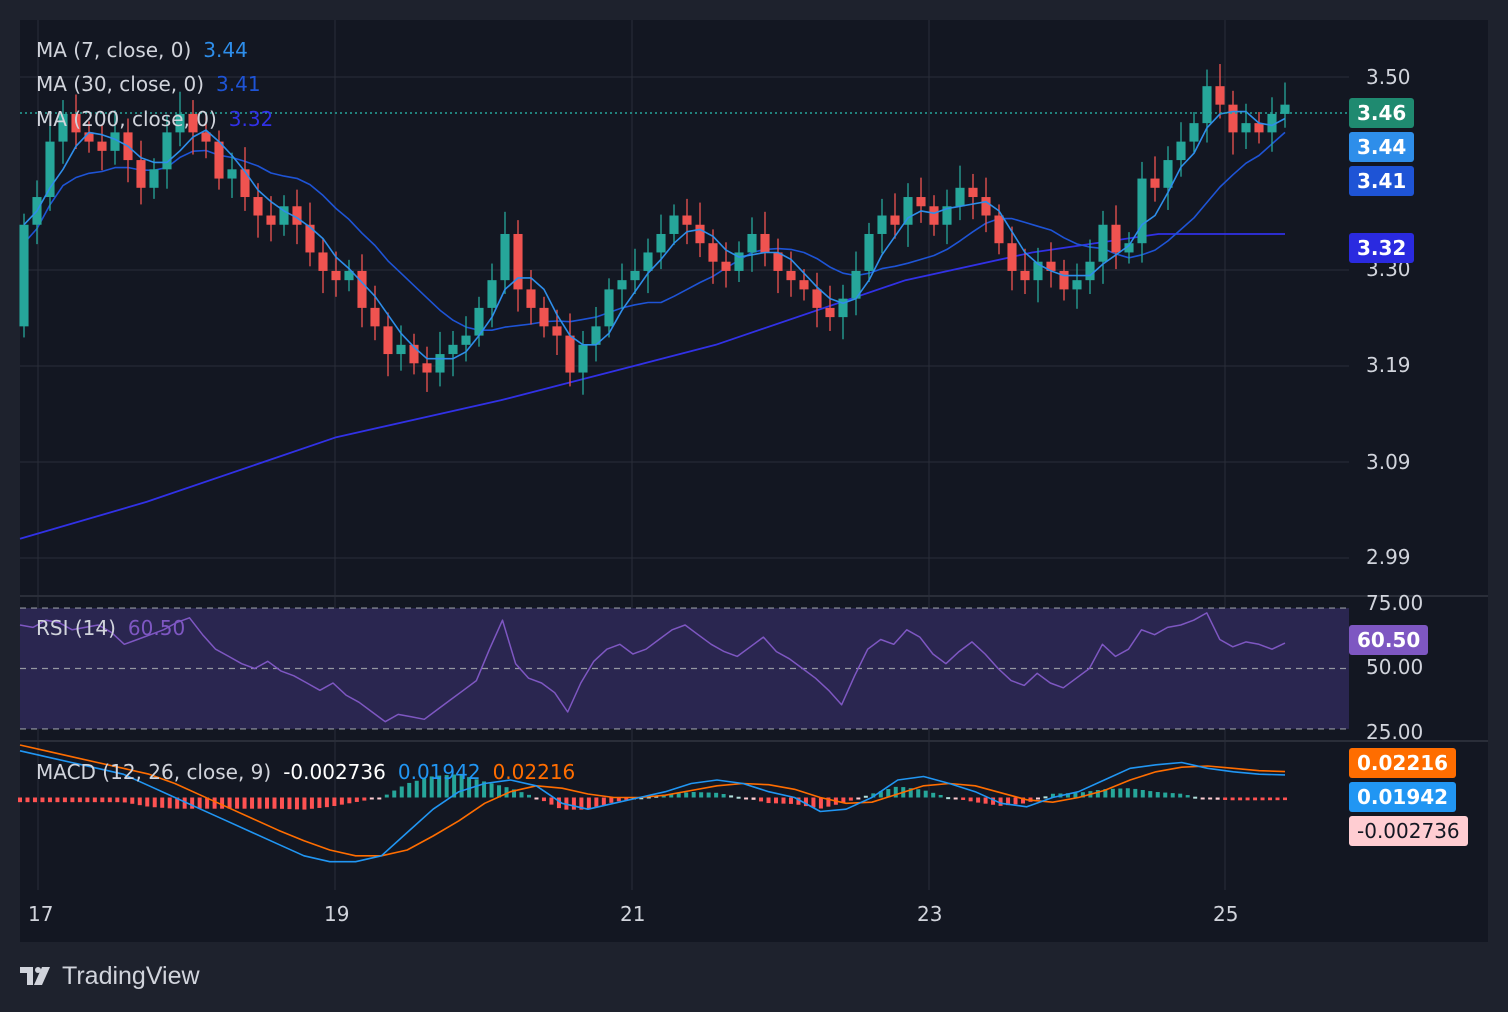 The image size is (1508, 1012). What do you see at coordinates (225, 50) in the screenshot?
I see `legend-ma7-value: 3.44` at bounding box center [225, 50].